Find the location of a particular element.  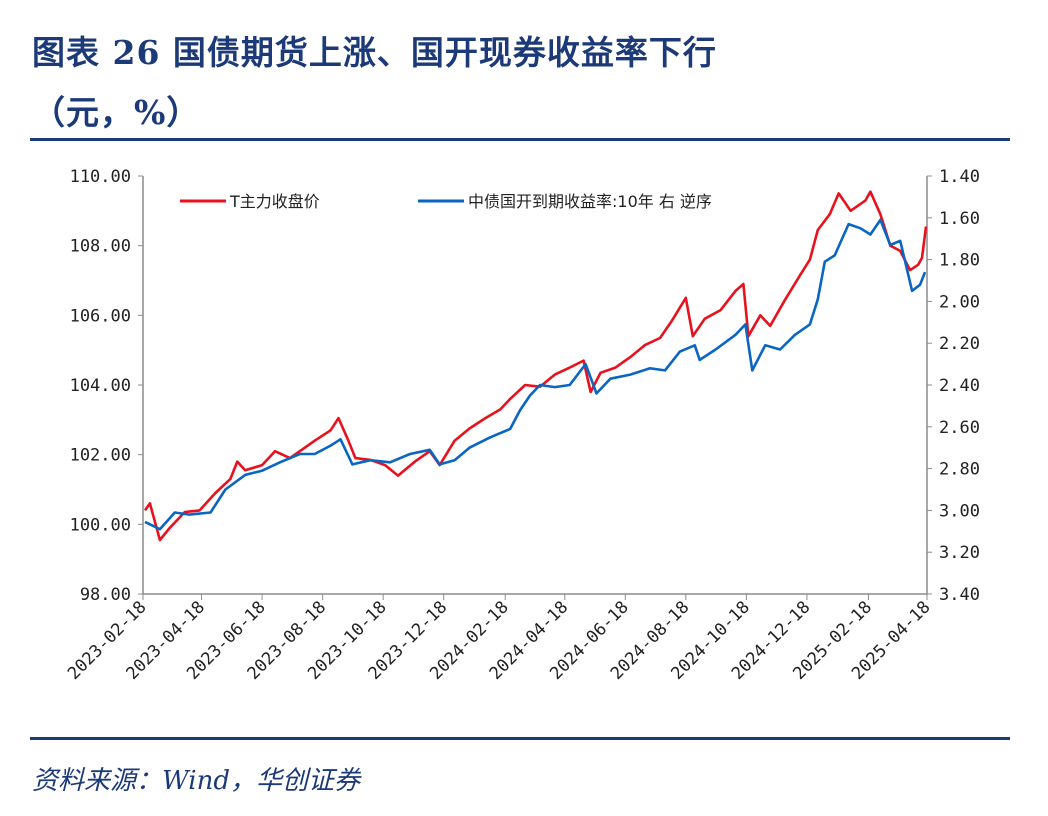

left-tick-label: 108.00 is located at coordinates (100, 247).